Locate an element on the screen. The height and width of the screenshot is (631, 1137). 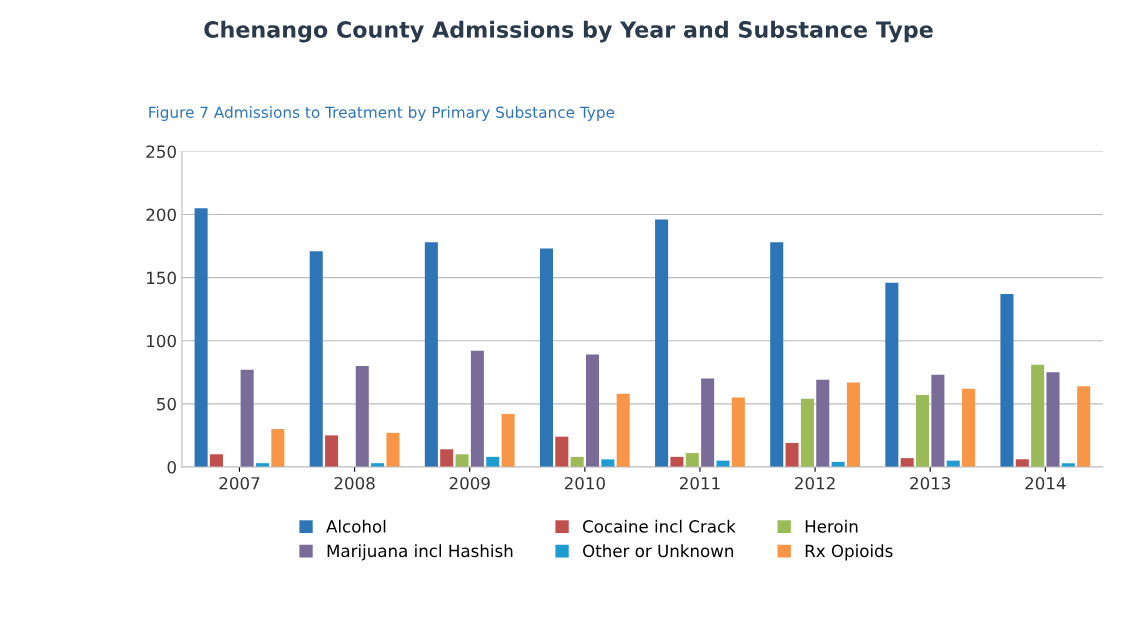
x-tick-label: 2008 is located at coordinates (354, 483).